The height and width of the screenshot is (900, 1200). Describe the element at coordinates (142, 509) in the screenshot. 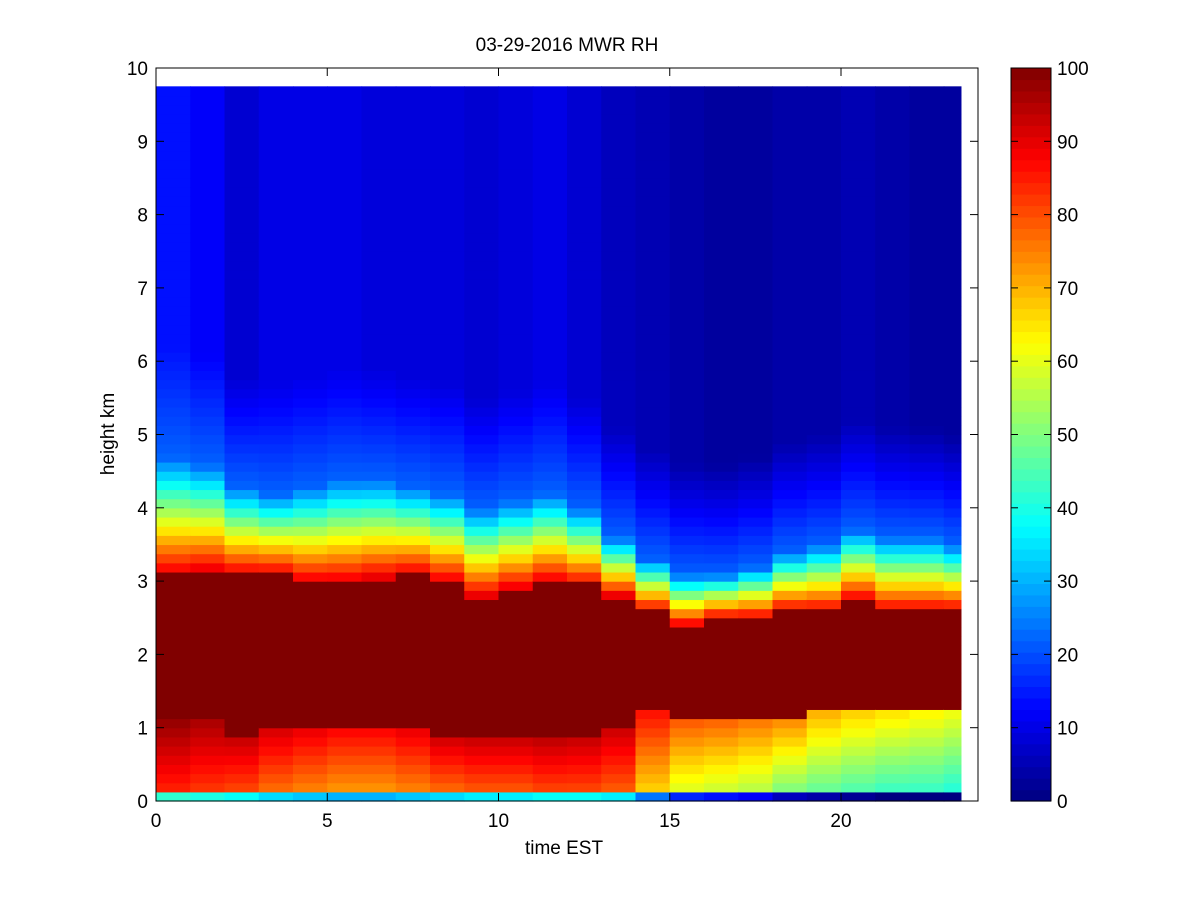

I see `y-tick-label: 4` at that location.